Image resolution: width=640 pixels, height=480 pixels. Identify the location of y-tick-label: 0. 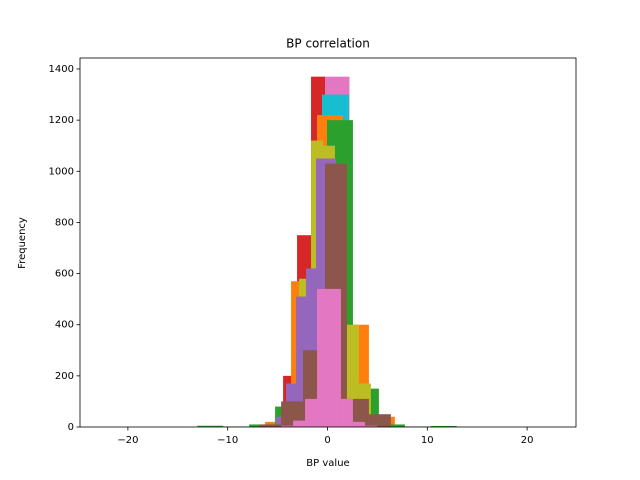
(71, 427).